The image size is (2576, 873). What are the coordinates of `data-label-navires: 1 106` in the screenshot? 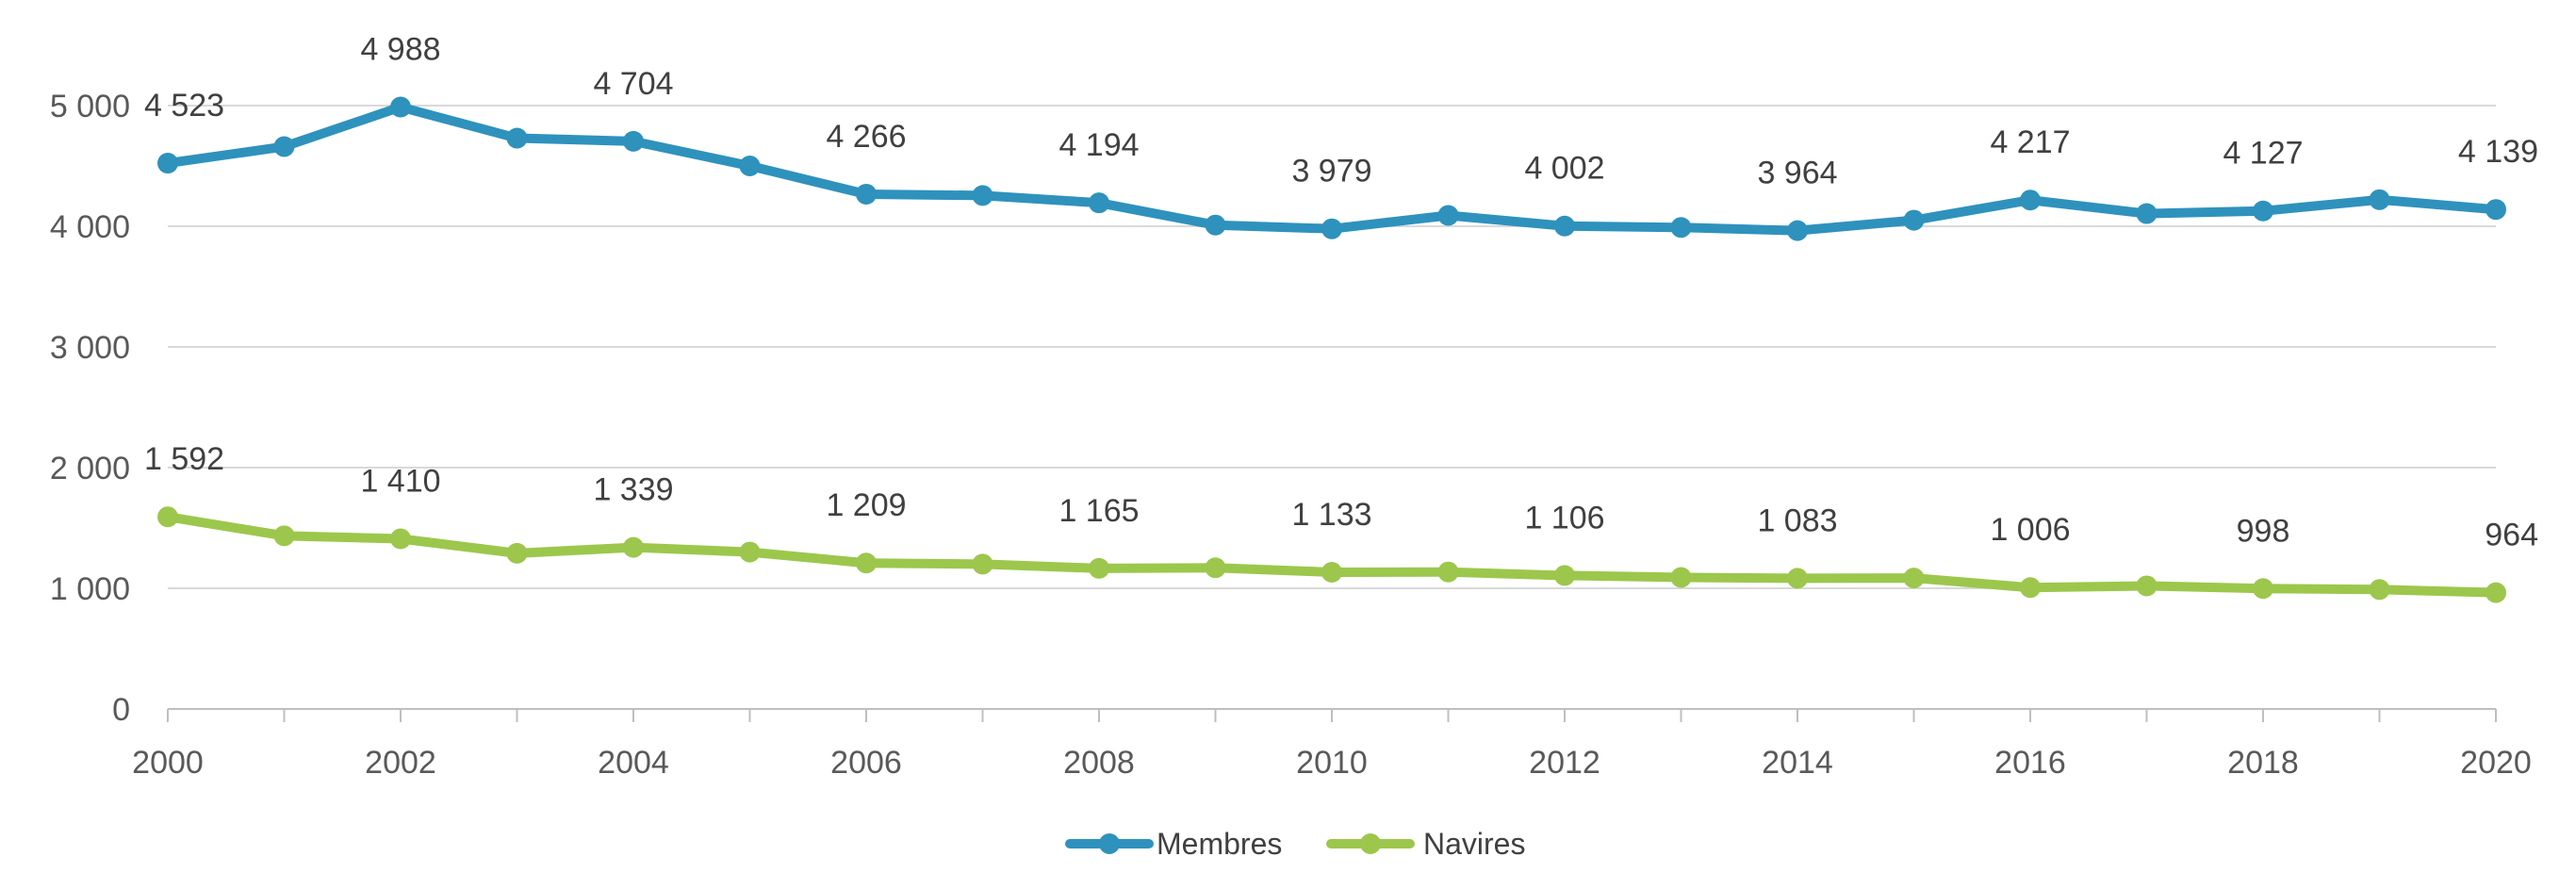 It's located at (1564, 517).